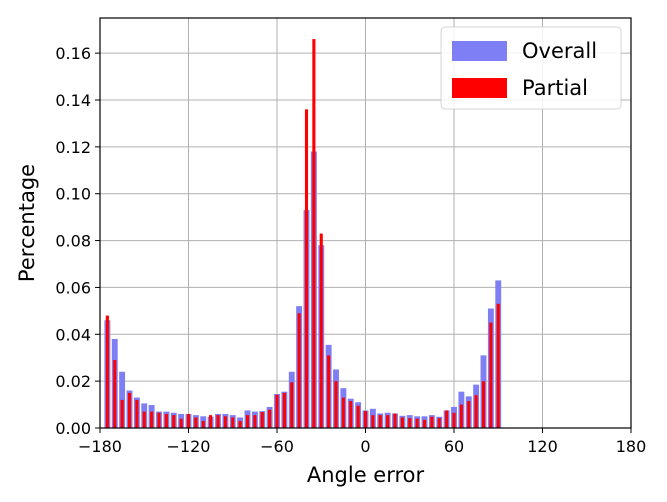 The height and width of the screenshot is (502, 667). I want to click on y-tick-label: 0.08, so click(73, 241).